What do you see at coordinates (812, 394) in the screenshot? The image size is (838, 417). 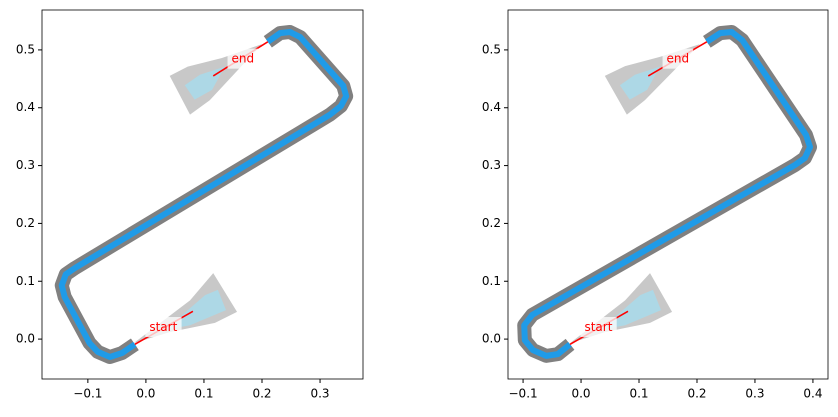 I see `x-tick-label: 0.4` at bounding box center [812, 394].